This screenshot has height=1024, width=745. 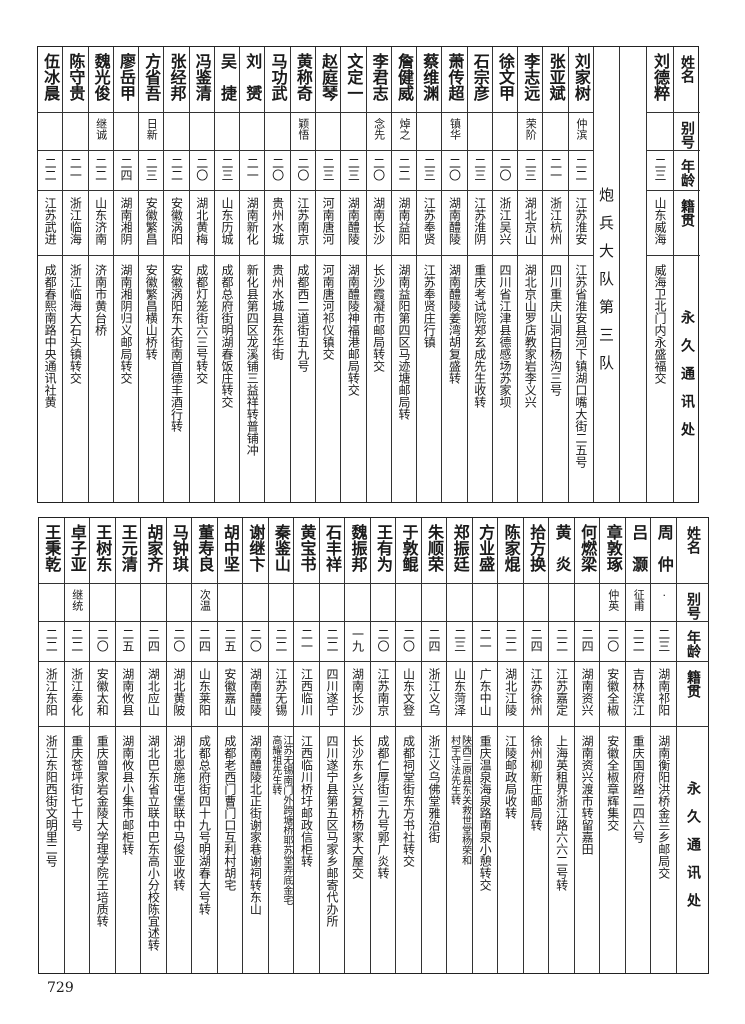 I want to click on address-cell: 四川重庆山洞白杨沟三号, so click(x=555, y=380).